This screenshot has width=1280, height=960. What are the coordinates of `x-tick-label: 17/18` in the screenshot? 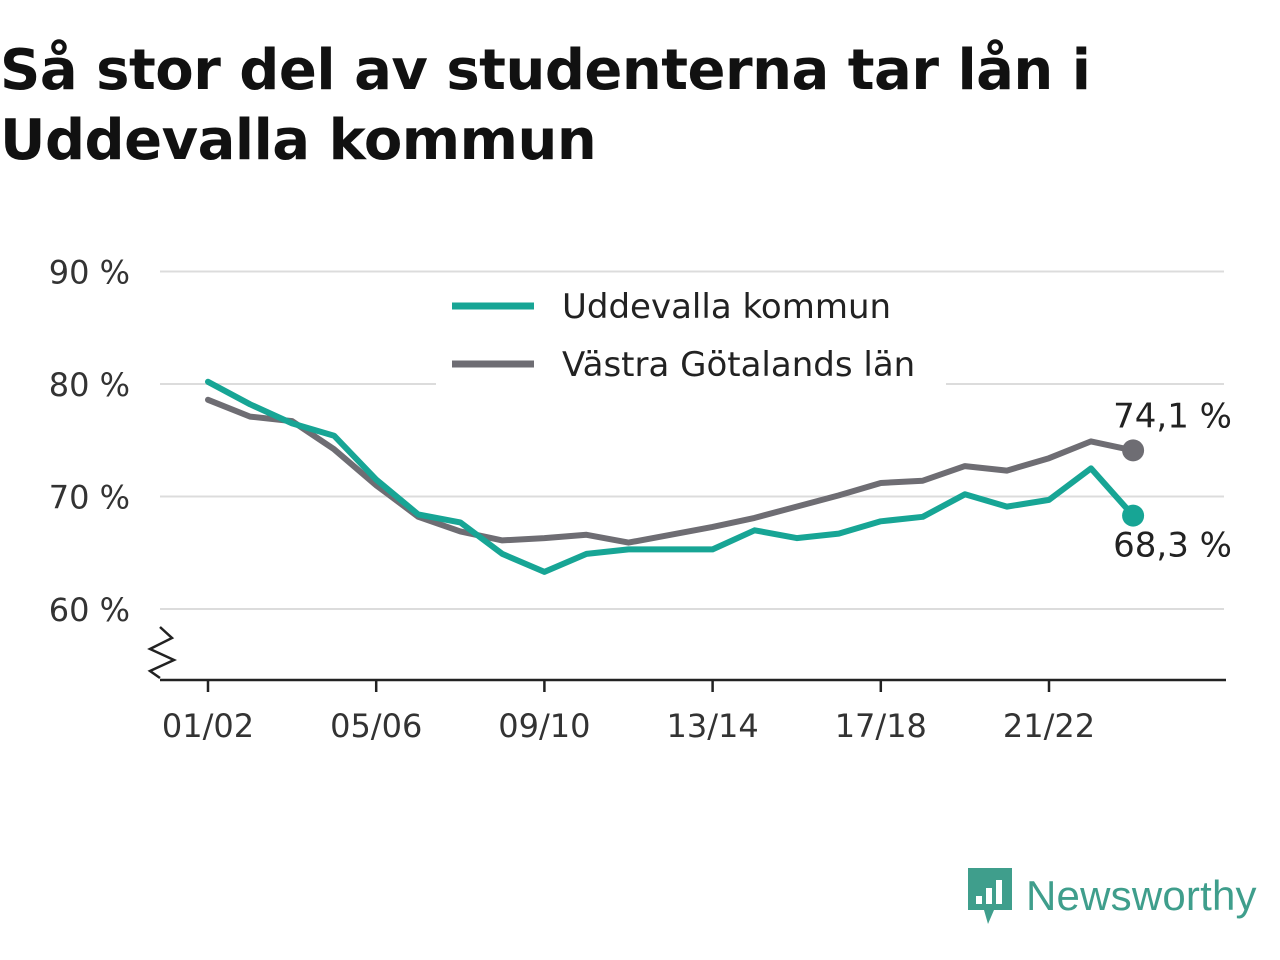 It's located at (881, 726).